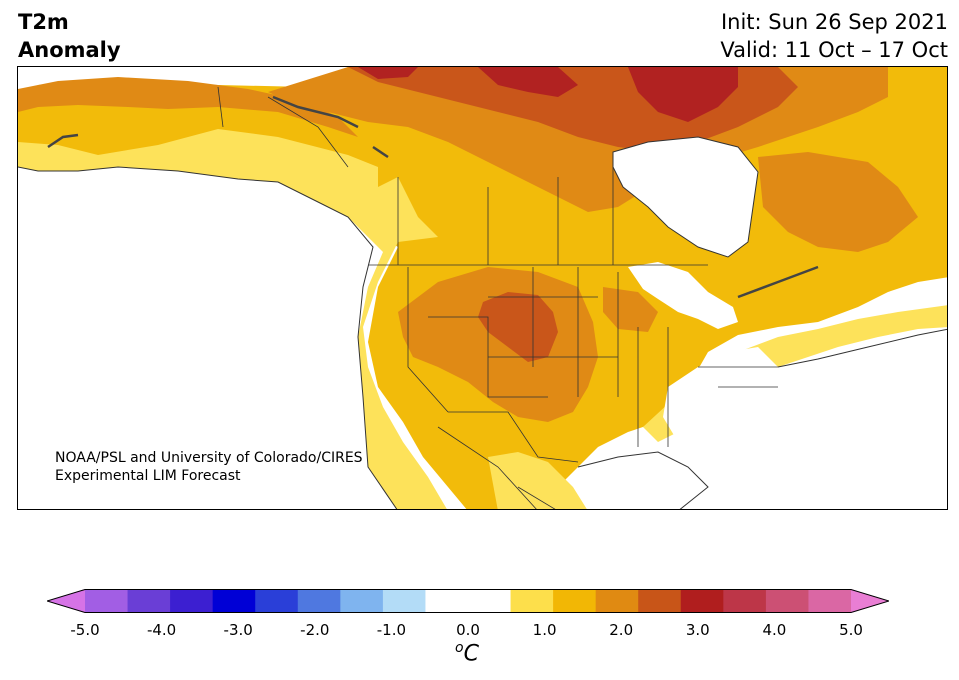 Image resolution: width=959 pixels, height=680 pixels. Describe the element at coordinates (870, 601) in the screenshot. I see `colorbar-extend-max` at that location.